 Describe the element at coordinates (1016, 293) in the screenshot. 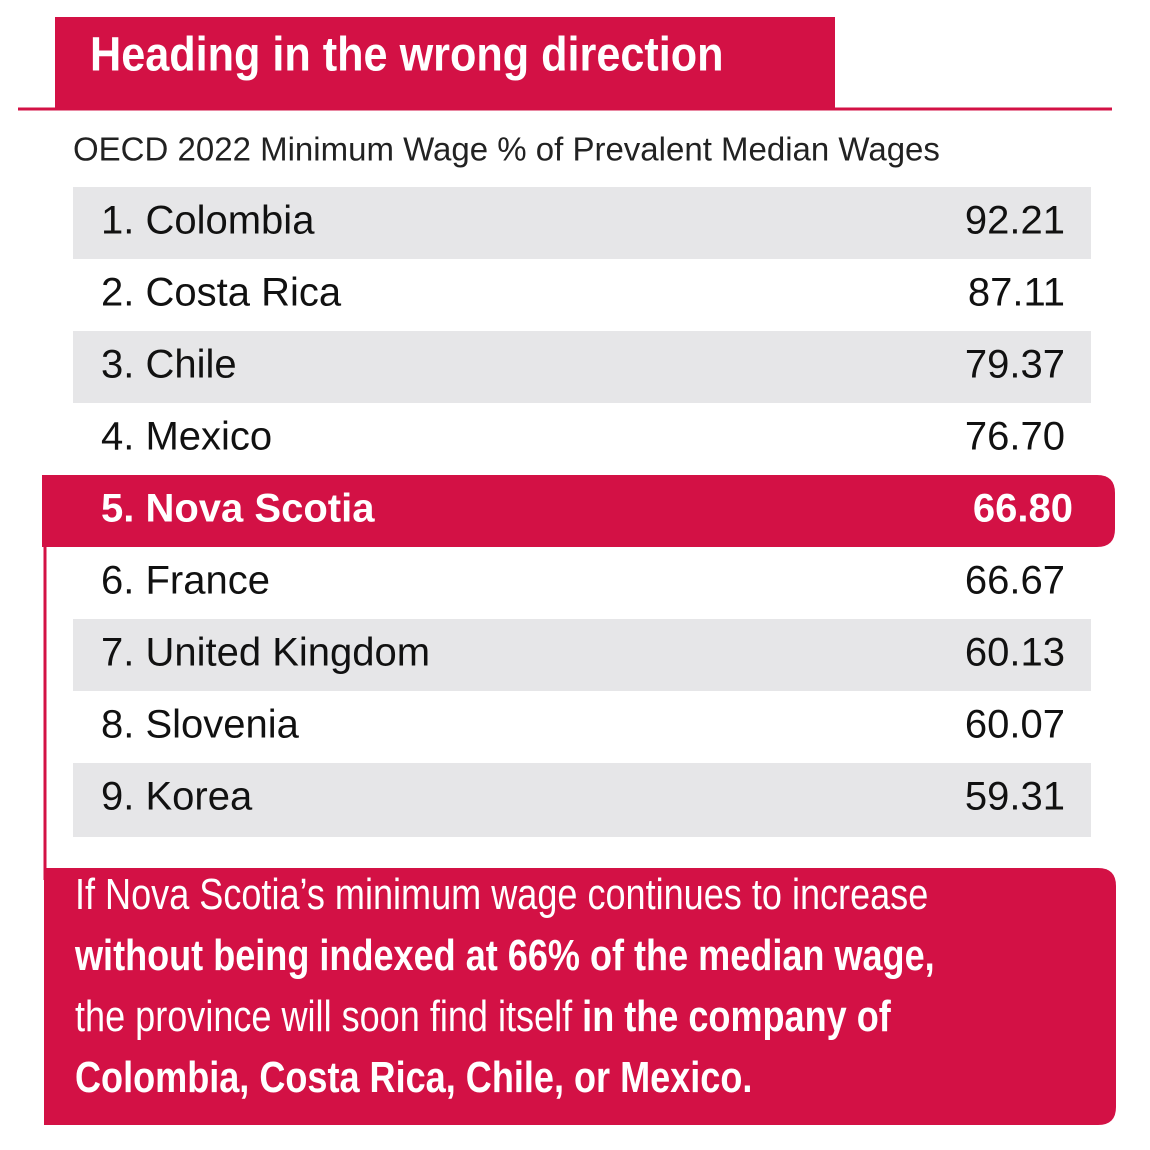

I see `row-value: 87.11` at that location.